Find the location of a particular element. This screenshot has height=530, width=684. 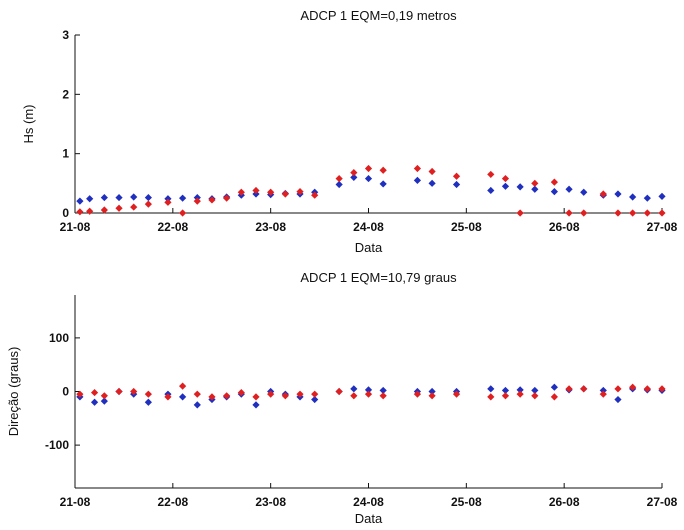

x-tick-label: 21-08 is located at coordinates (75, 502).